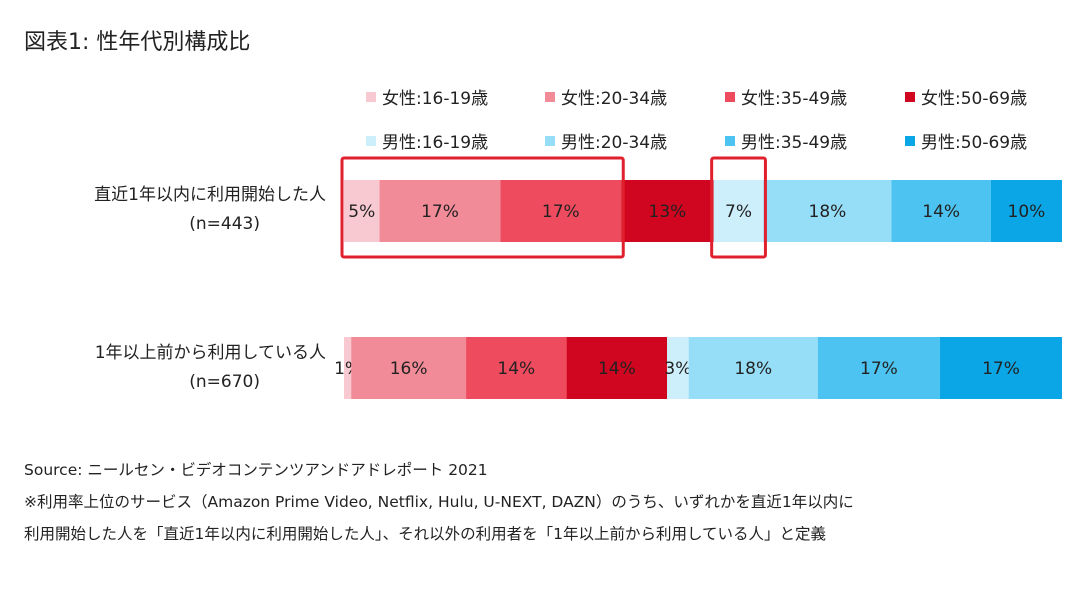 The image size is (1088, 598). Describe the element at coordinates (224, 224) in the screenshot. I see `row-label-recent-n: (n=443)` at that location.